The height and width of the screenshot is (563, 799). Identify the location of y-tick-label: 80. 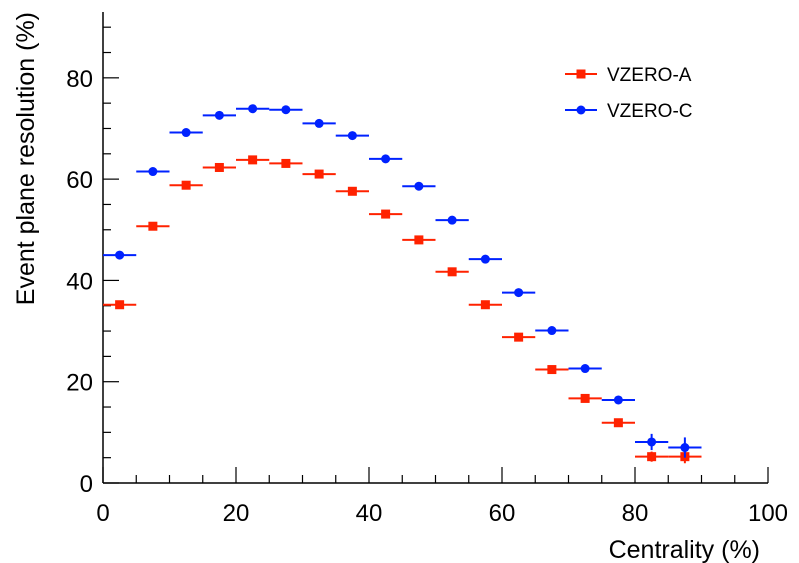
(79, 79).